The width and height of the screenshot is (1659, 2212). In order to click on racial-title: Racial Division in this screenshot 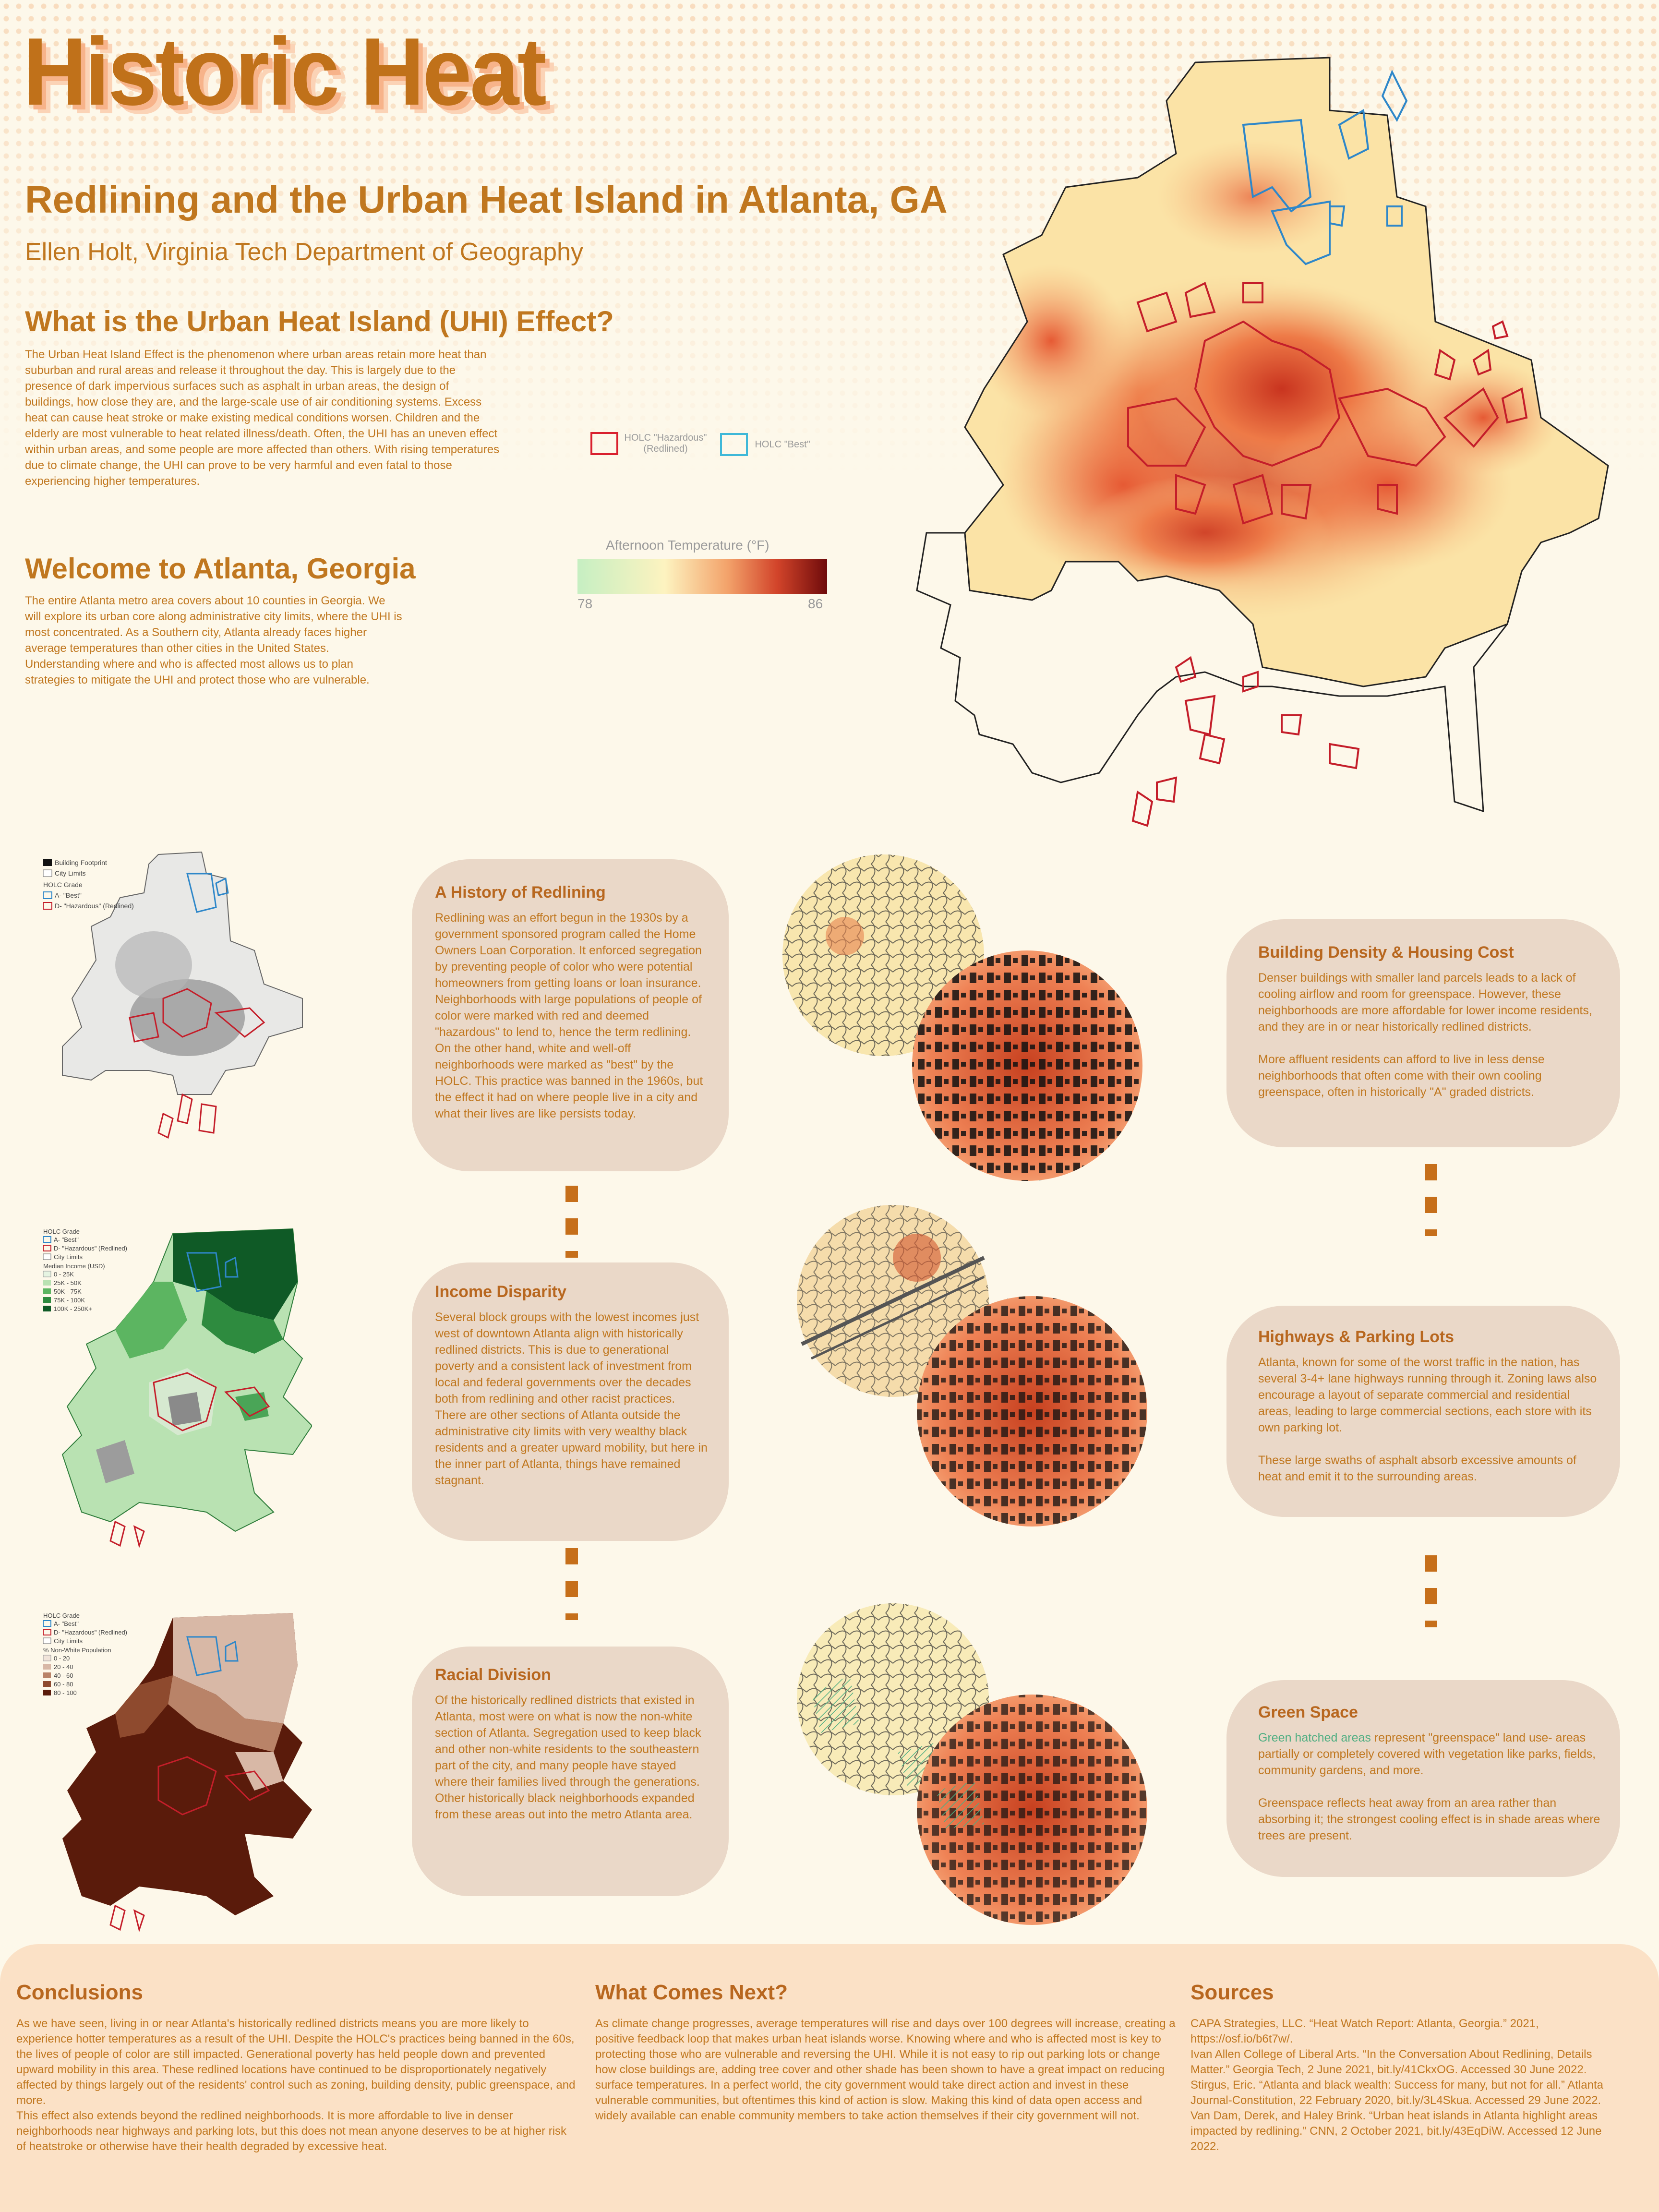, I will do `click(493, 1675)`.